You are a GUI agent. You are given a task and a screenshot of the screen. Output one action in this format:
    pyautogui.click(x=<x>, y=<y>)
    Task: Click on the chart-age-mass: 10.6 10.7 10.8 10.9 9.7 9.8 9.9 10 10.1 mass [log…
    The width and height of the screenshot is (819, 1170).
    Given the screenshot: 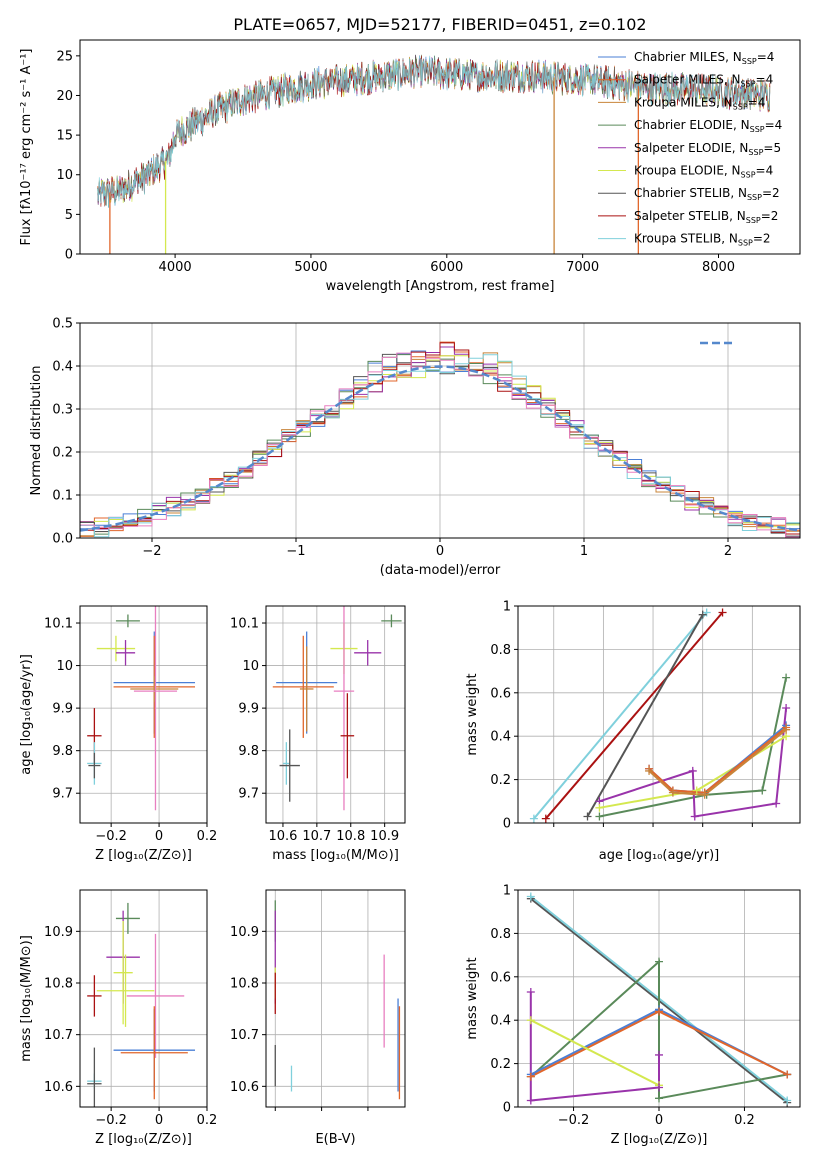 What is the action you would take?
    pyautogui.click(x=318, y=734)
    